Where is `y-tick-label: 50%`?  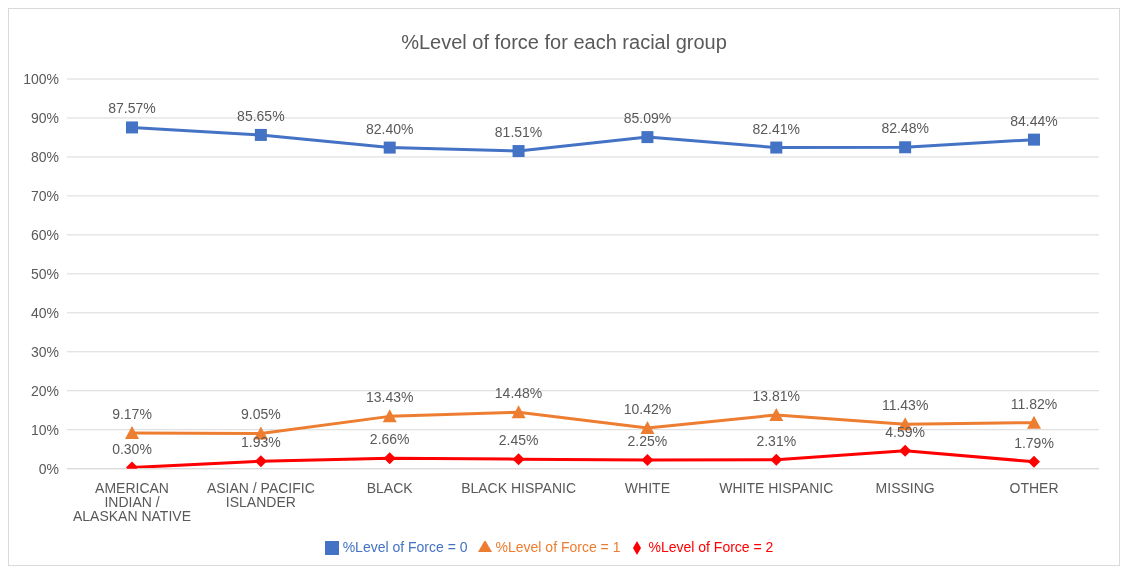
y-tick-label: 50% is located at coordinates (44, 273).